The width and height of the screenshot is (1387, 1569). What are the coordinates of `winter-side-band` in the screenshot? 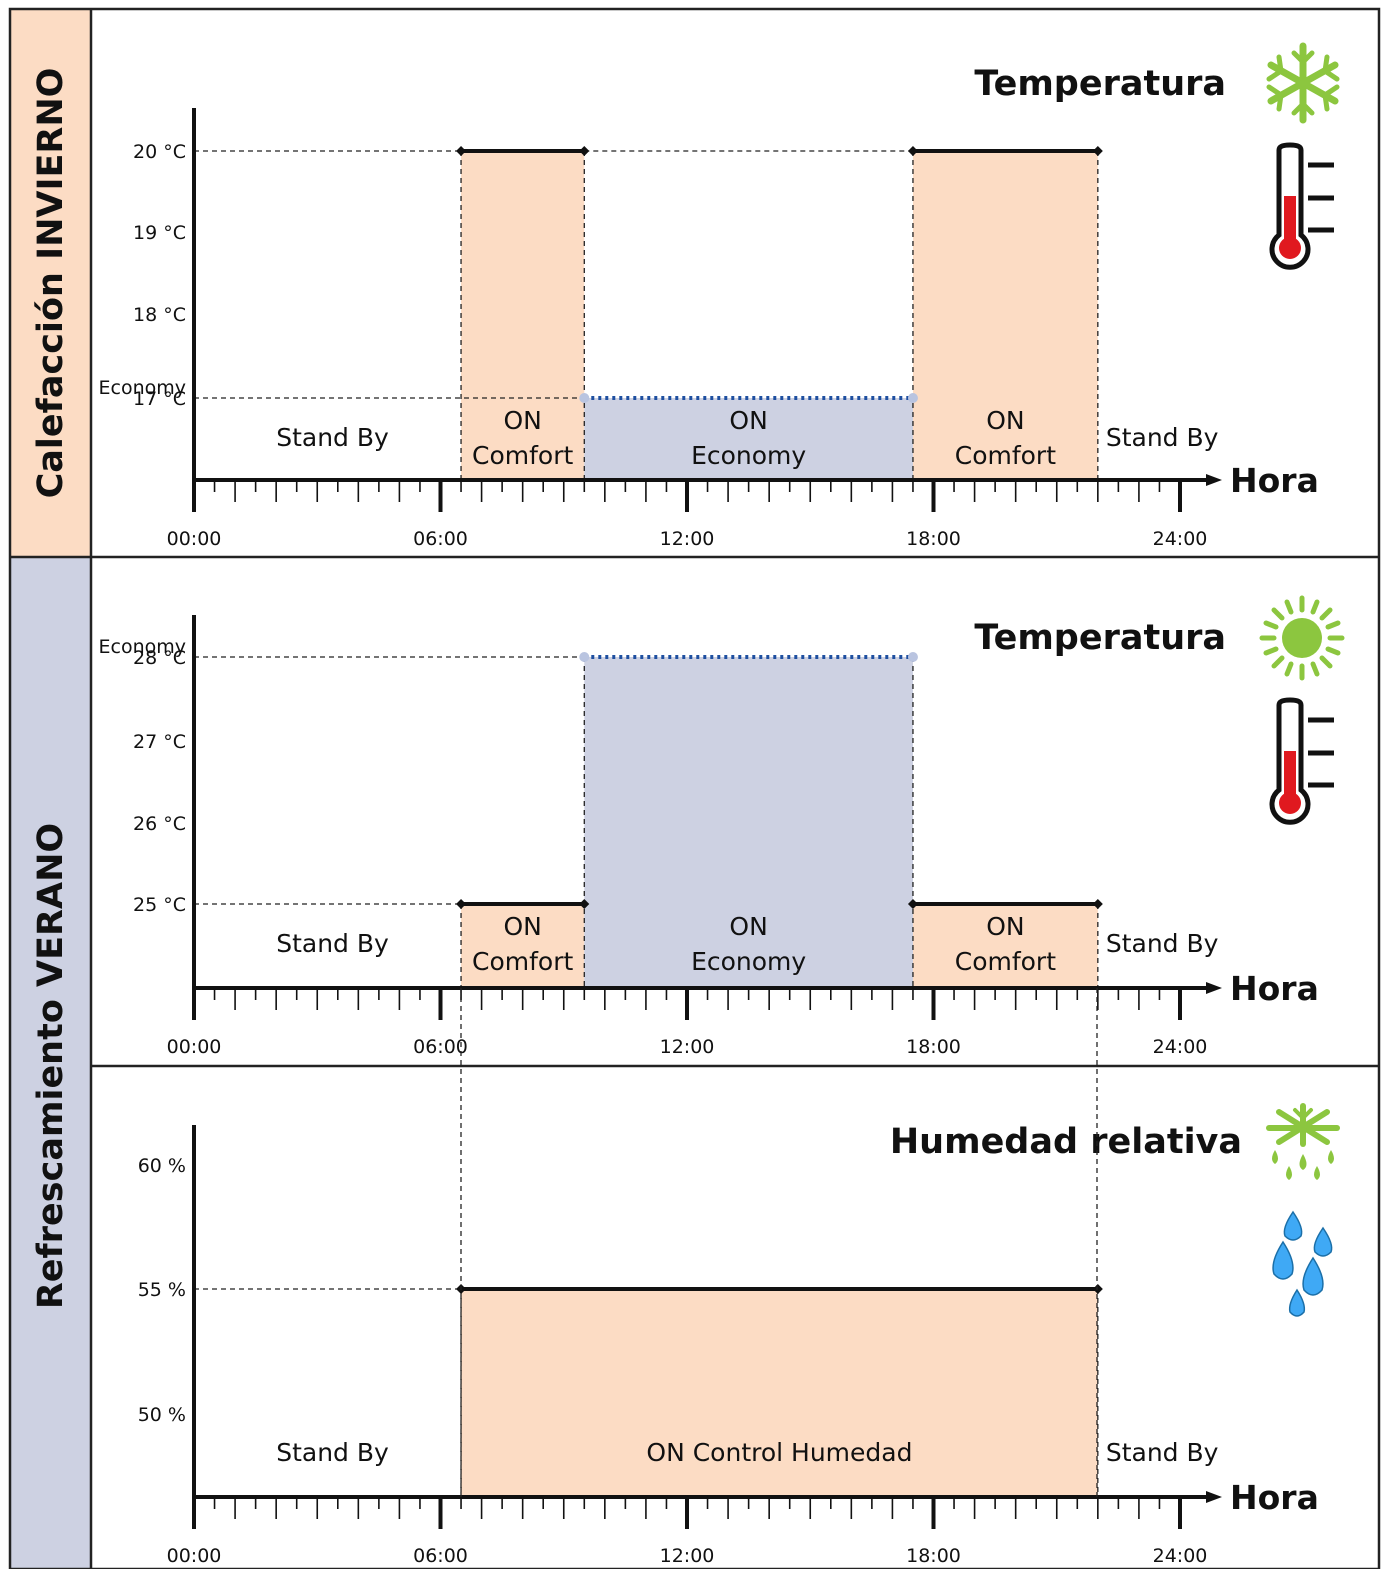 It's located at (50, 283).